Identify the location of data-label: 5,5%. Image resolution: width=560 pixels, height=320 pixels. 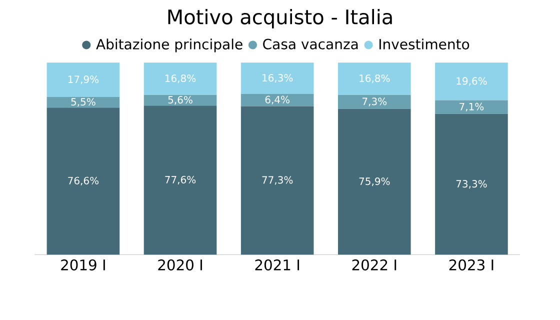
(83, 102).